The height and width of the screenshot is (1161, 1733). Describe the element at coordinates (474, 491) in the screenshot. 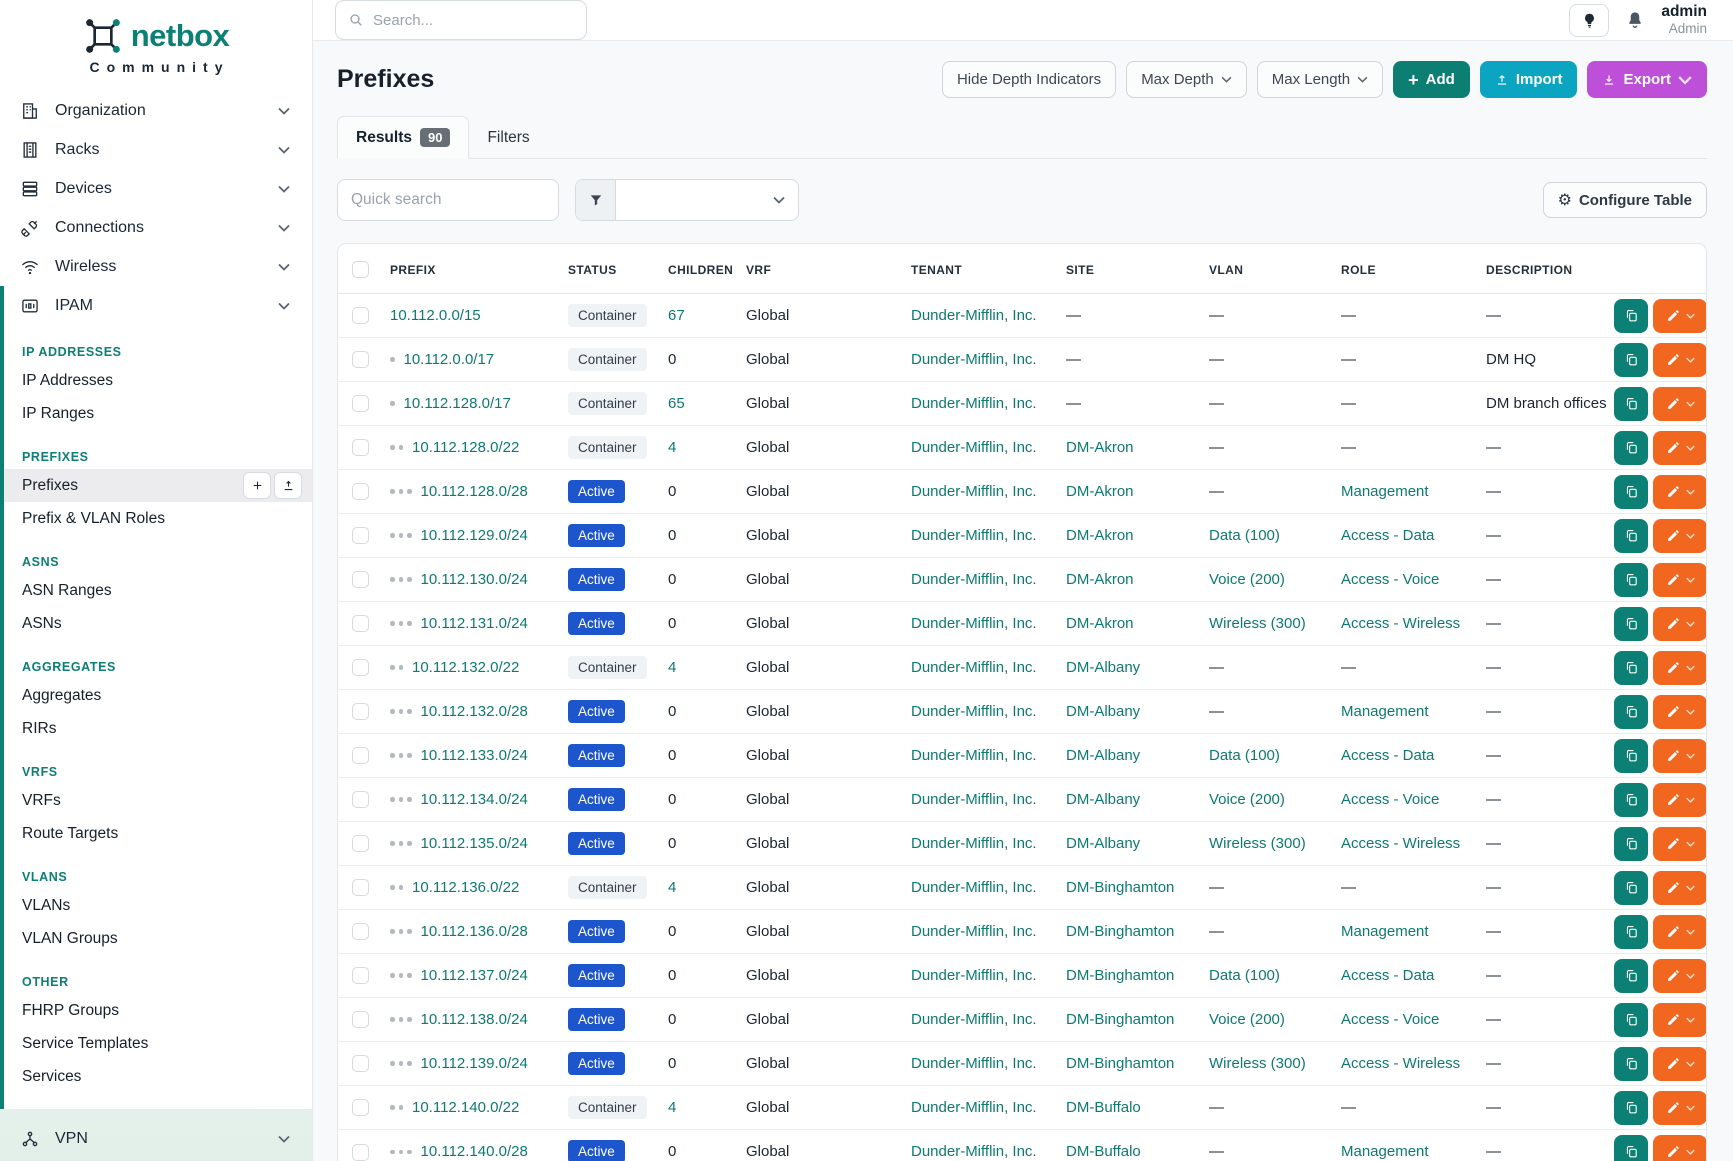

I see `prefix-link: 10.112.128.0/28` at that location.